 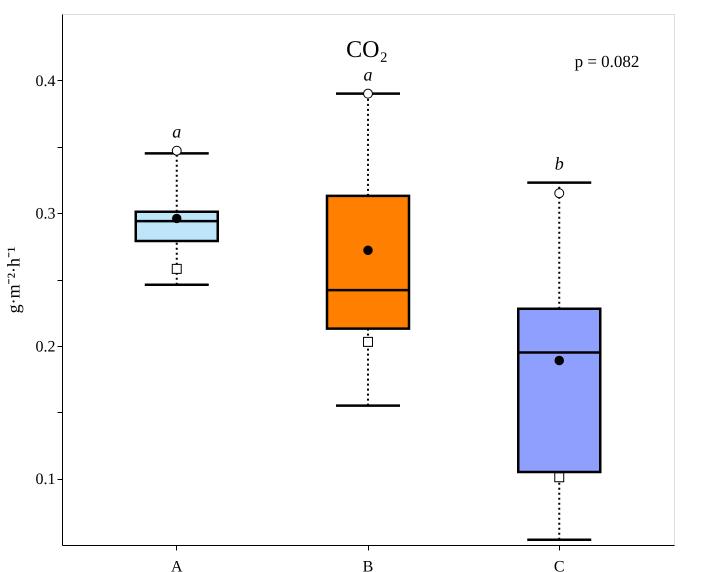 What do you see at coordinates (46, 81) in the screenshot?
I see `y-tick-label: 0.4` at bounding box center [46, 81].